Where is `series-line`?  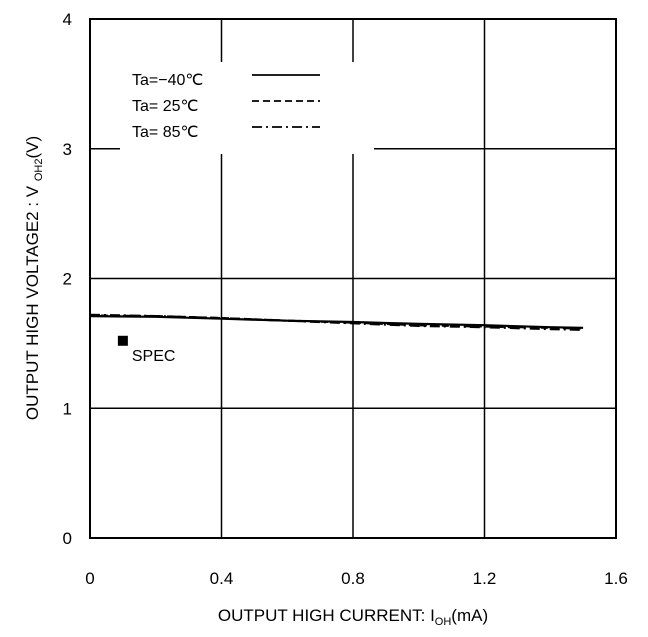
series-line is located at coordinates (336, 322).